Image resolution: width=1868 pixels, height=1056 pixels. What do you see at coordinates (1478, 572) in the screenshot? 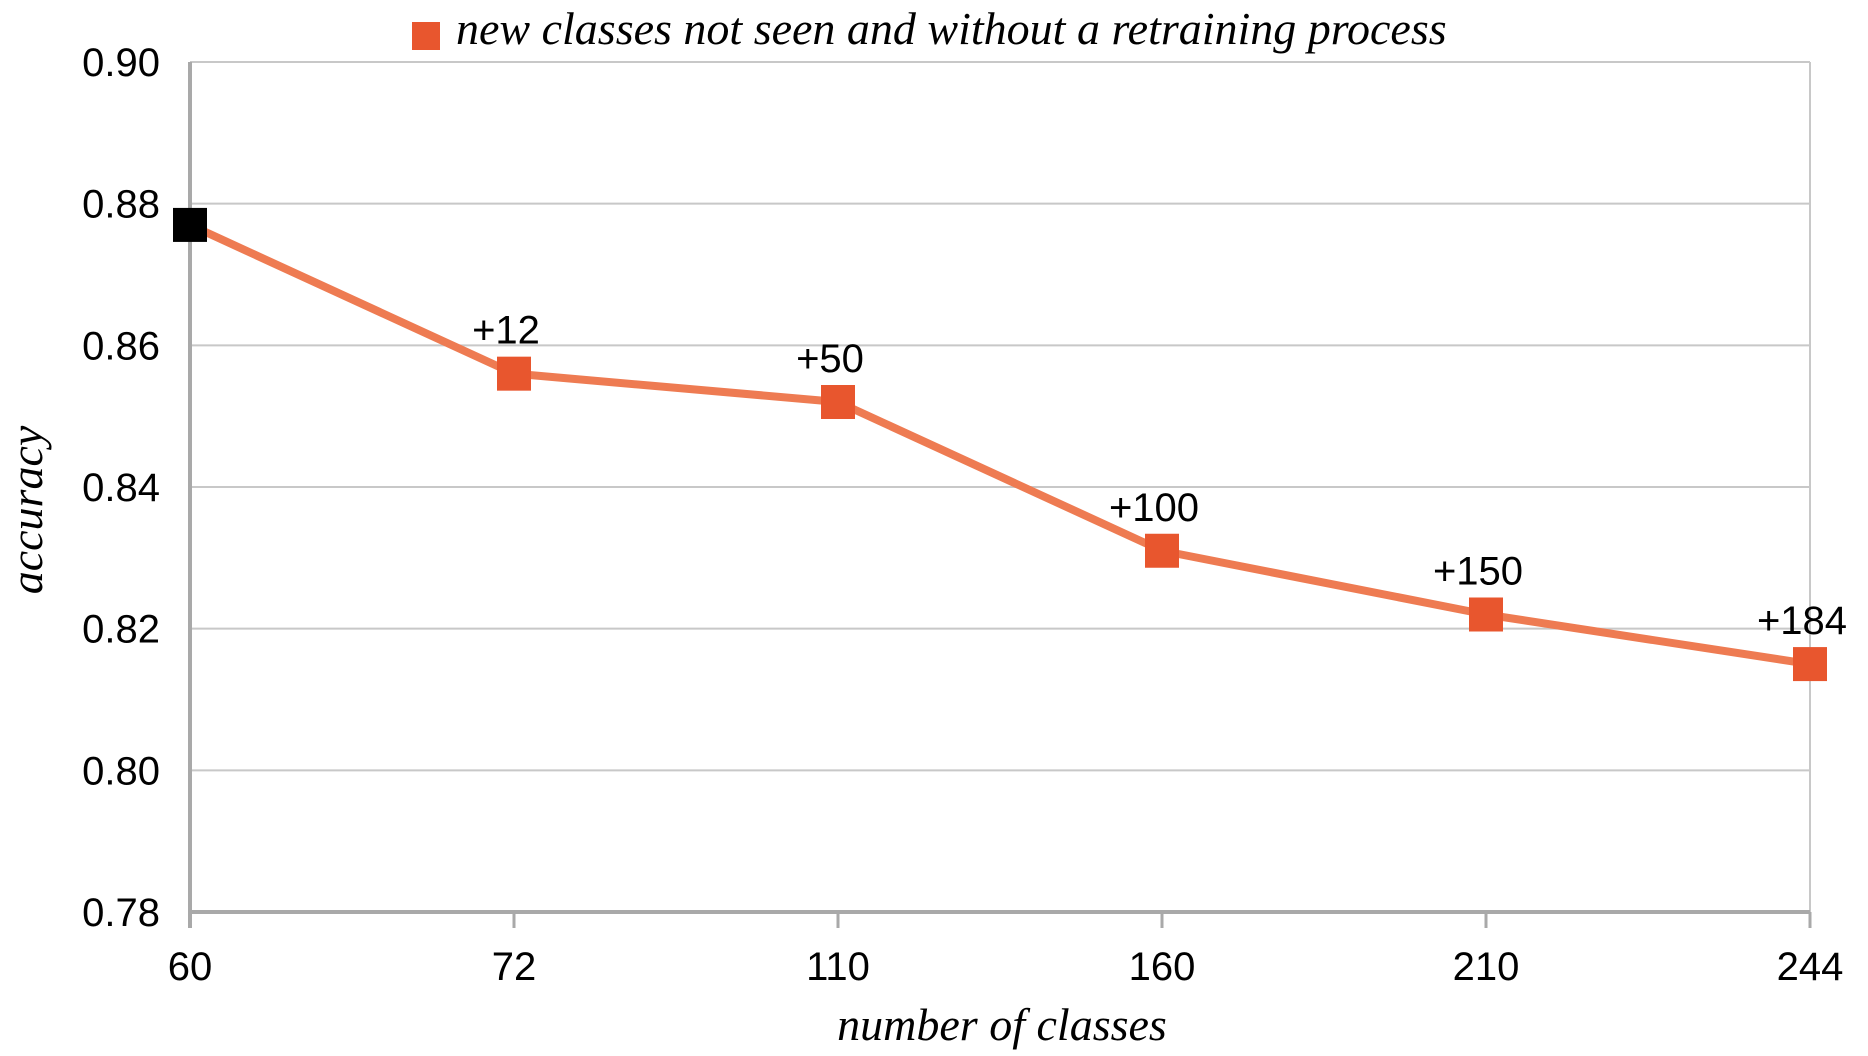
I see `data-point-label: +150` at bounding box center [1478, 572].